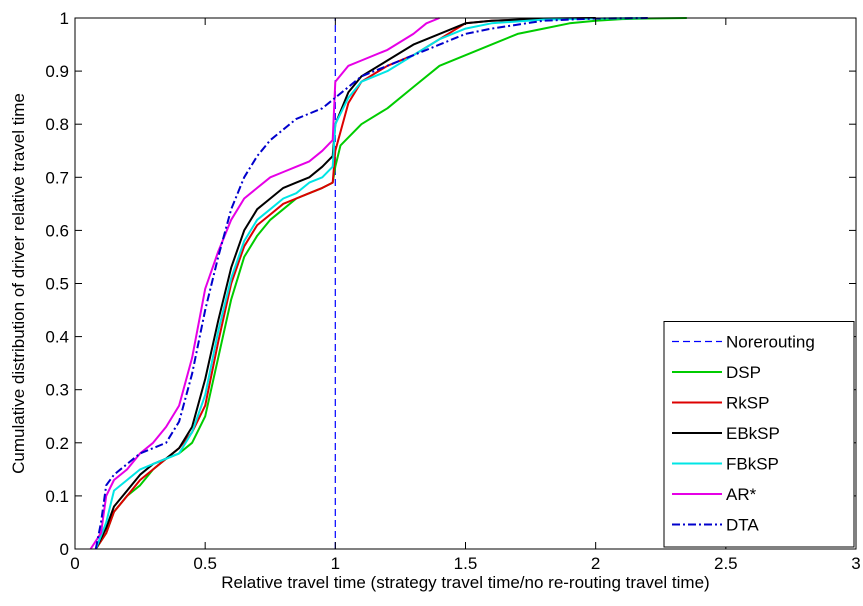  Describe the element at coordinates (752, 464) in the screenshot. I see `legend-label: FBkSP` at that location.